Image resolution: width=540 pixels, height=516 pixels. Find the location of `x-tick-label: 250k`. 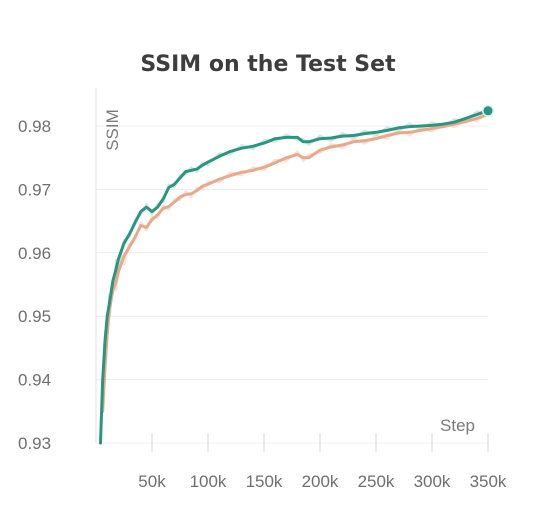

x-tick-label: 250k is located at coordinates (376, 481).